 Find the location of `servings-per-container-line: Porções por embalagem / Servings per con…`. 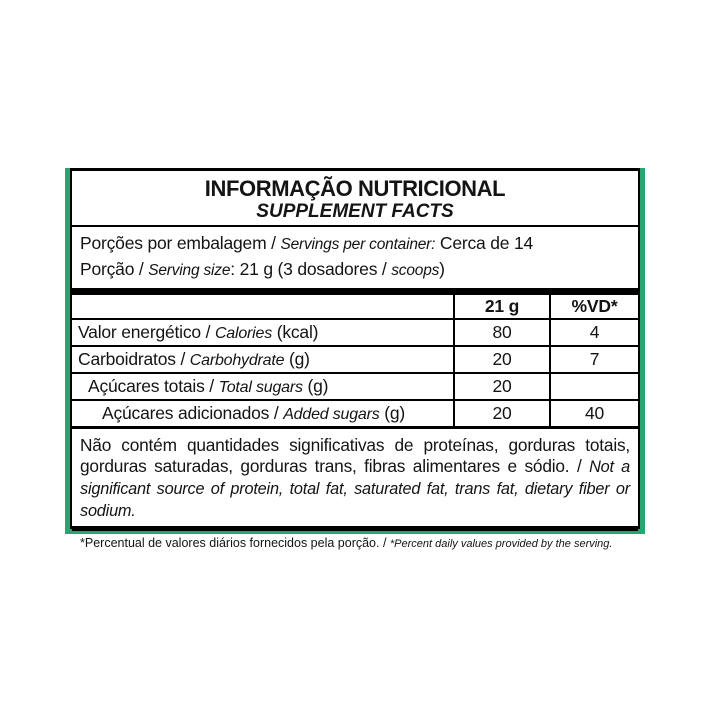

servings-per-container-line: Porções por embalagem / Servings per con… is located at coordinates (355, 244).